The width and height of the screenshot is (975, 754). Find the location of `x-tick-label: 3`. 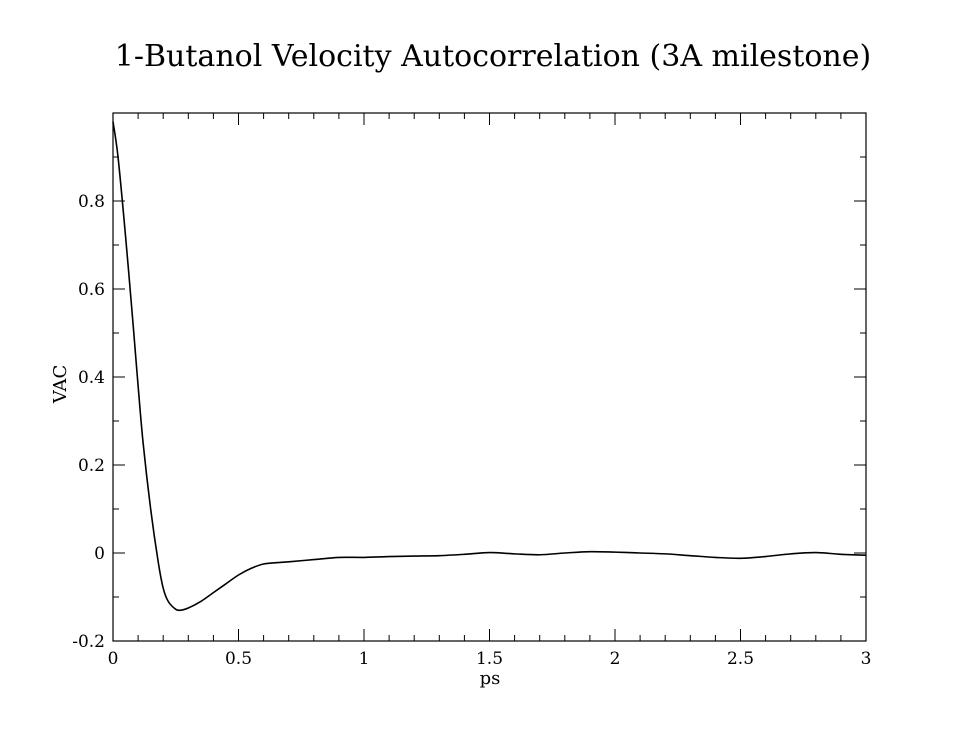

x-tick-label: 3 is located at coordinates (866, 659).